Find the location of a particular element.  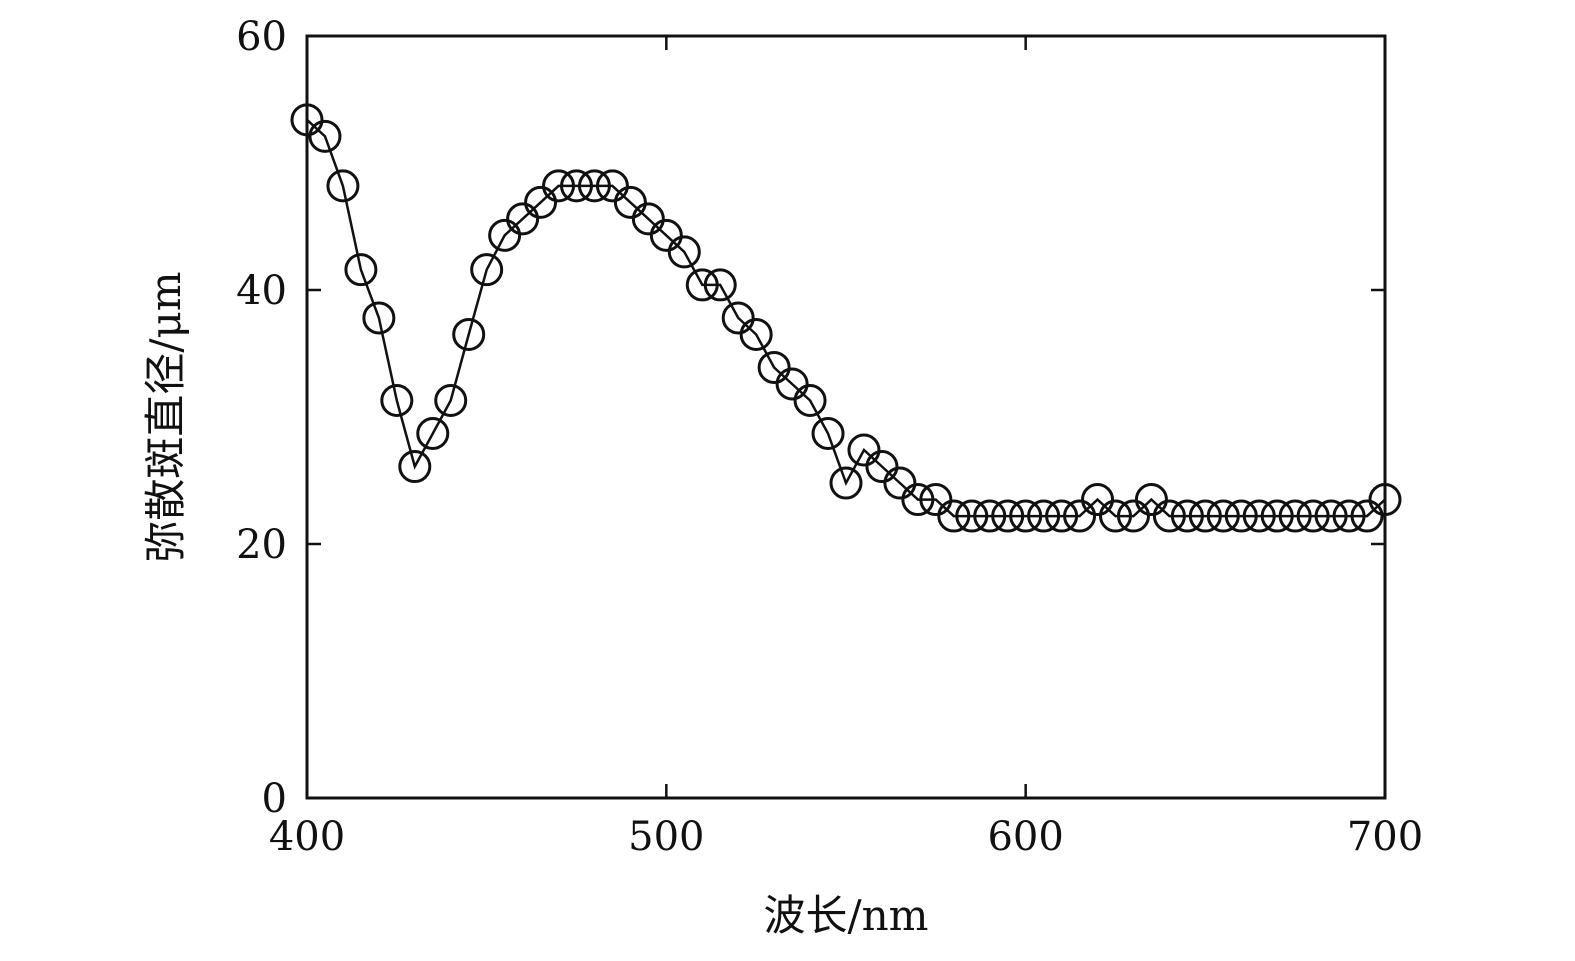

x-tick-label: 600 is located at coordinates (1025, 837).